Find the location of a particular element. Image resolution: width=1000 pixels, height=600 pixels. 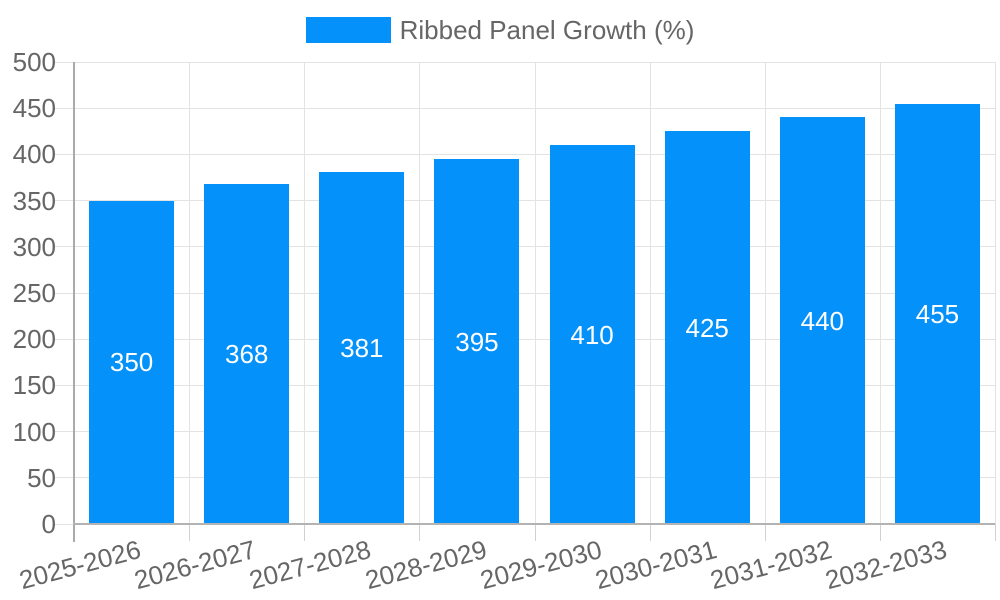

bar-2030-2031: 425 is located at coordinates (707, 327).